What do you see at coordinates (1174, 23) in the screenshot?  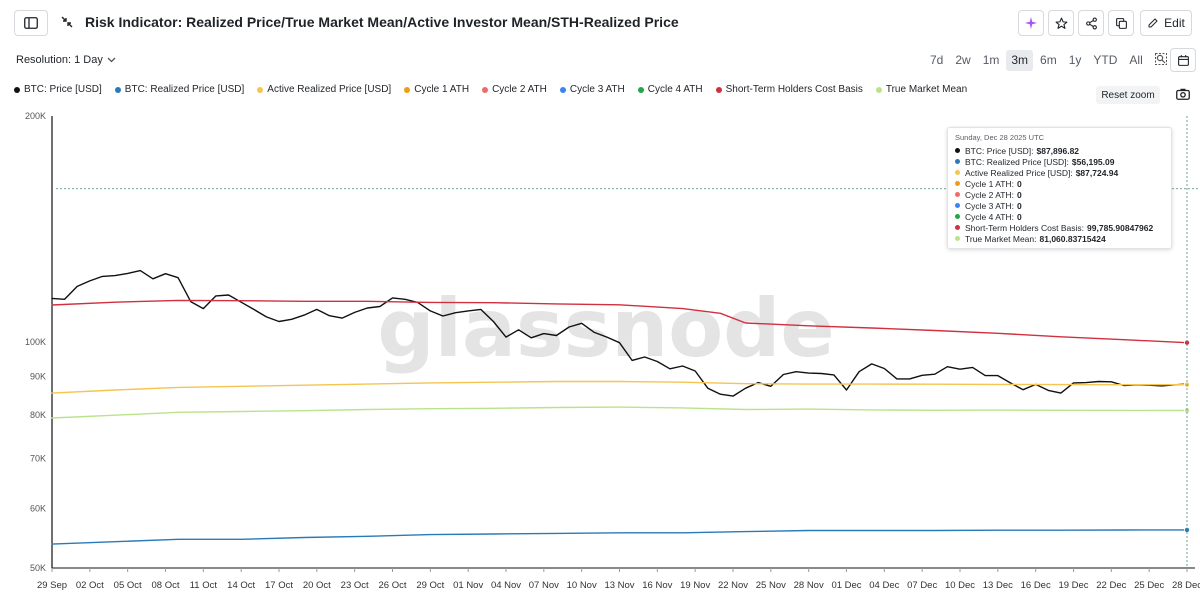 I see `edit-label: Edit` at bounding box center [1174, 23].